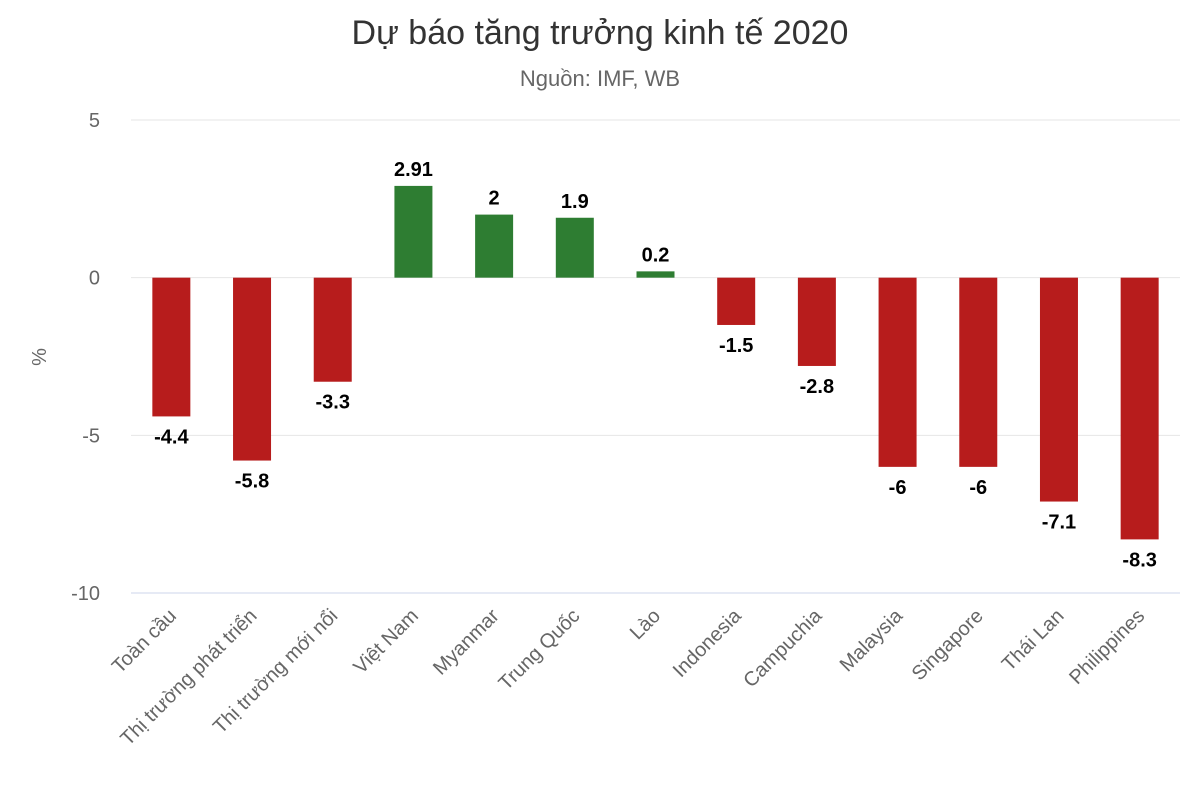 The height and width of the screenshot is (800, 1200). What do you see at coordinates (656, 255) in the screenshot?
I see `data-label: 0.2` at bounding box center [656, 255].